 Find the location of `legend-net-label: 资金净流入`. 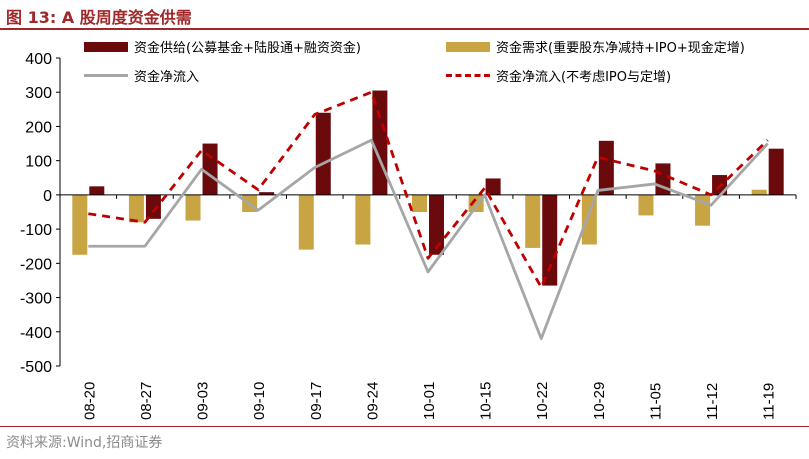

legend-net-label: 资金净流入 is located at coordinates (167, 77).